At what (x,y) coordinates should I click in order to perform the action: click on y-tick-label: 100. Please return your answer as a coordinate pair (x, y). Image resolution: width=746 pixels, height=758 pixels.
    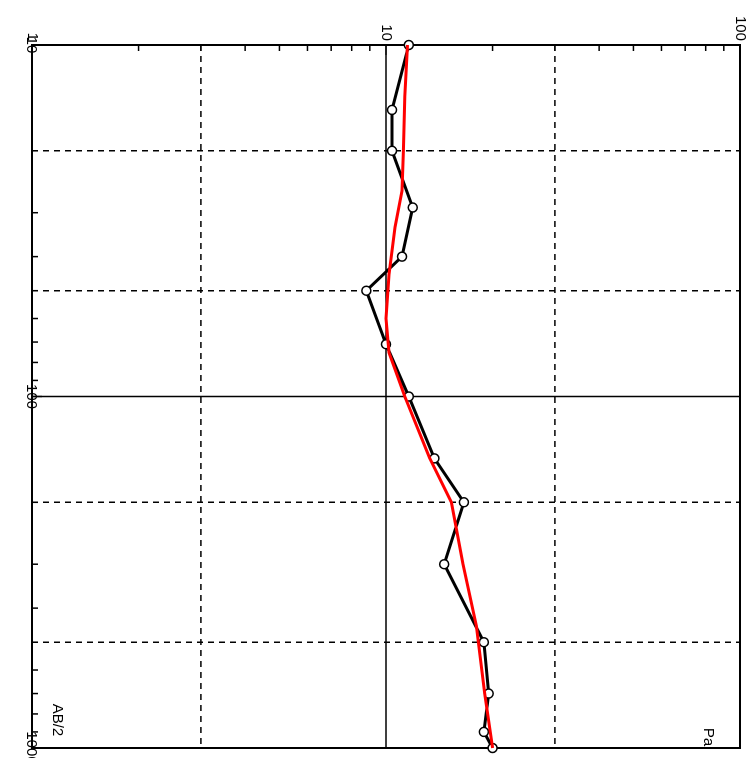
    Looking at the image, I should click on (739, 28).